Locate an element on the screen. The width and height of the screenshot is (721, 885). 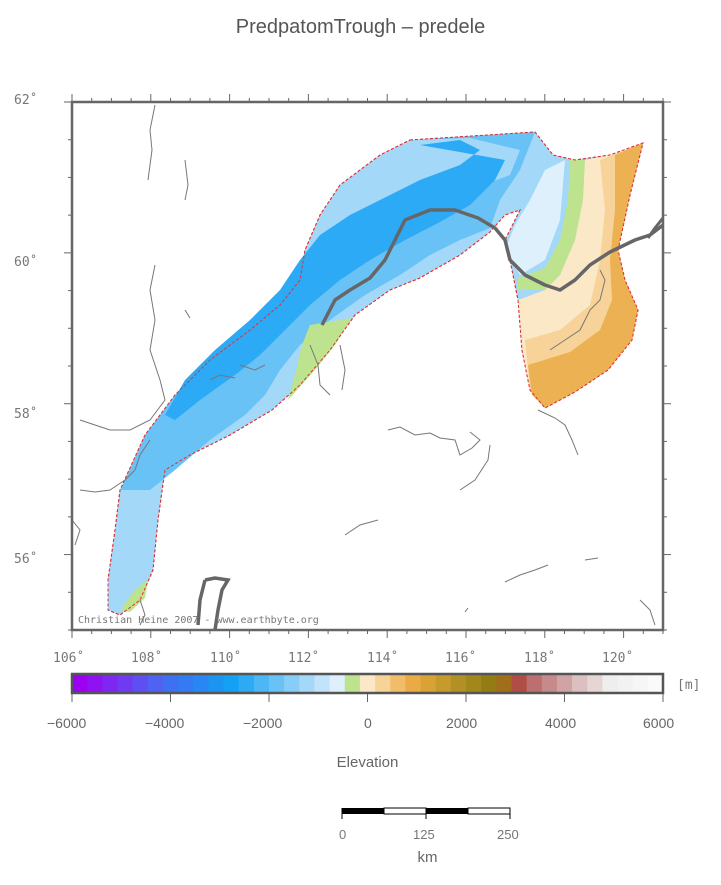
region-zero-east is located at coordinates (551, 225).